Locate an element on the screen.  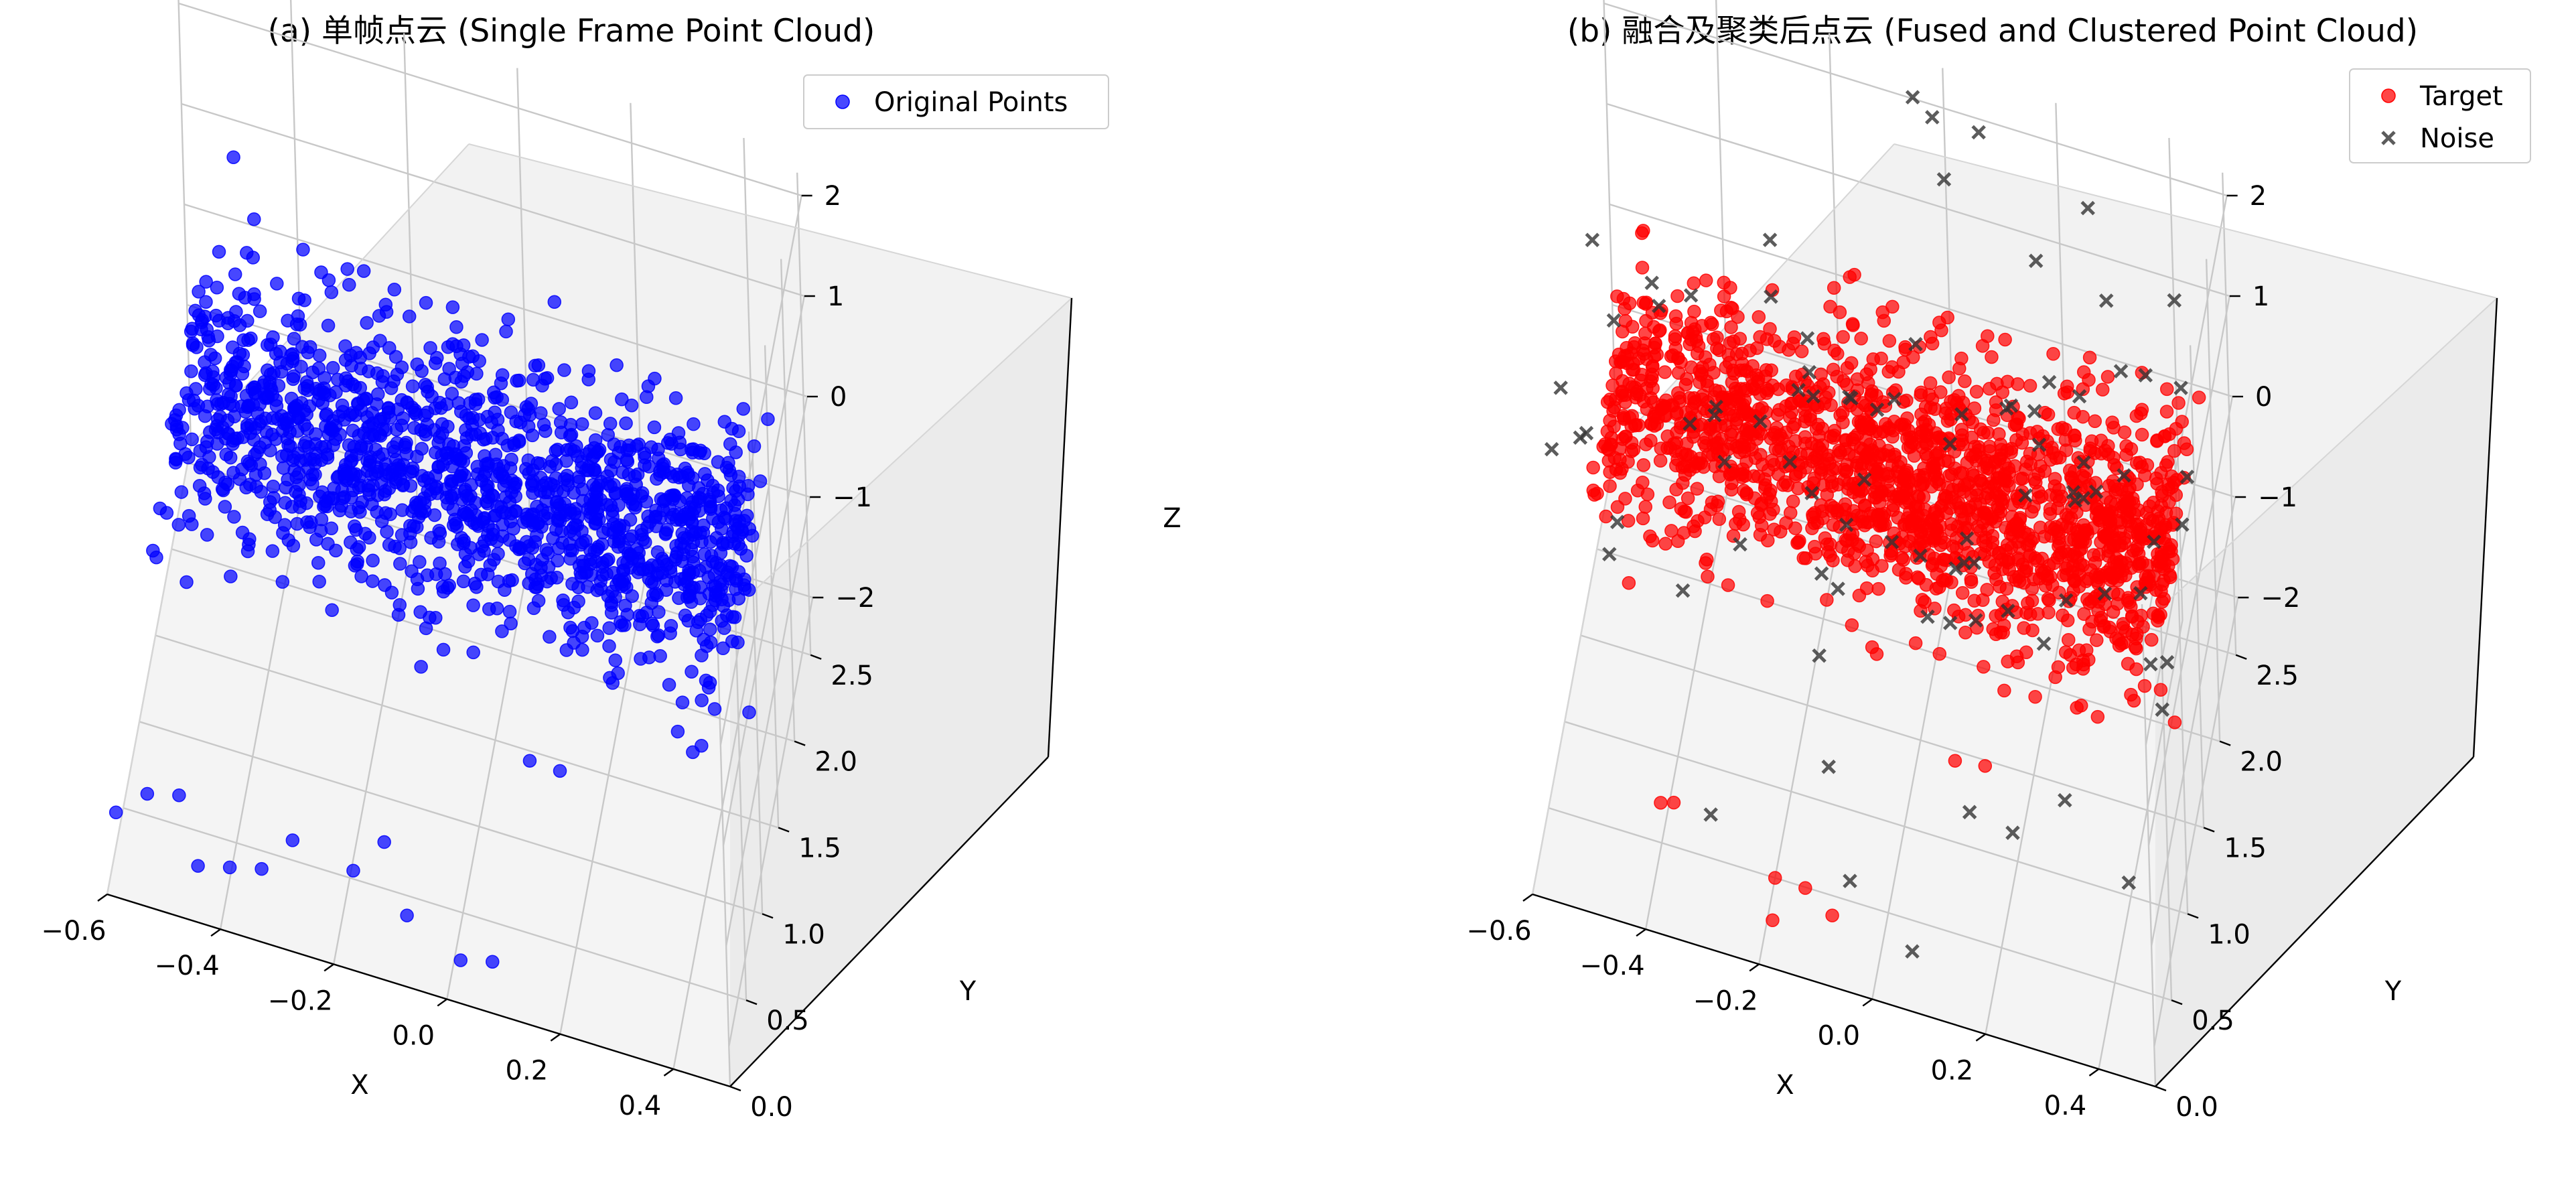
x-tick-label: −0.4 is located at coordinates (1612, 966).